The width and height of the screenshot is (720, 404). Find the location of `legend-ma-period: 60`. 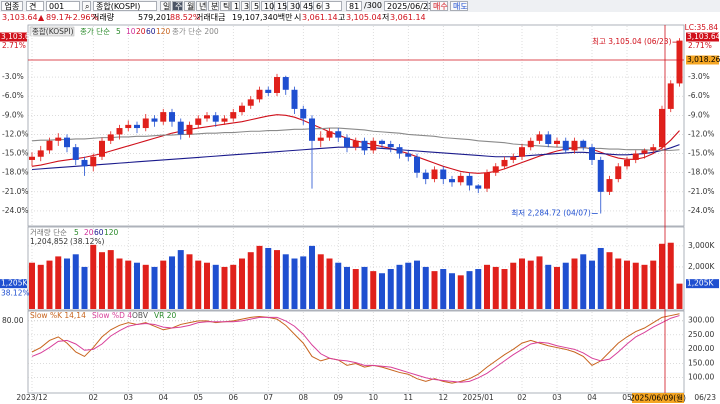

legend-ma-period: 60 is located at coordinates (151, 31).